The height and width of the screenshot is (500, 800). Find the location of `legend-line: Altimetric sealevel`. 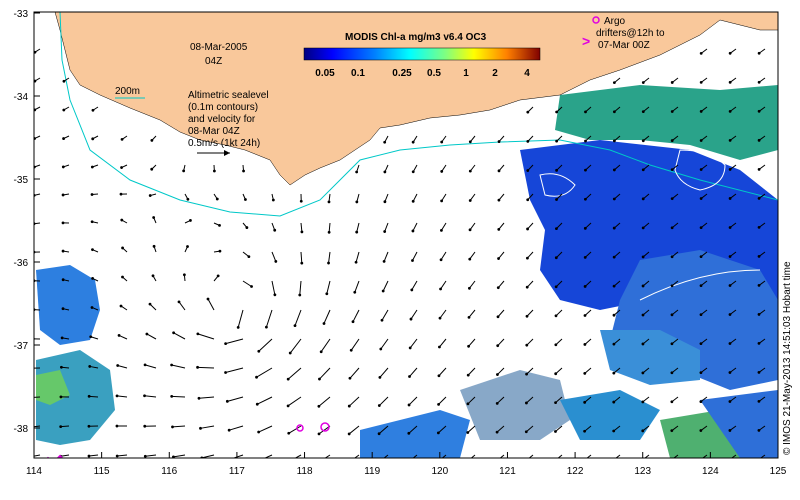

legend-line: Altimetric sealevel is located at coordinates (228, 95).